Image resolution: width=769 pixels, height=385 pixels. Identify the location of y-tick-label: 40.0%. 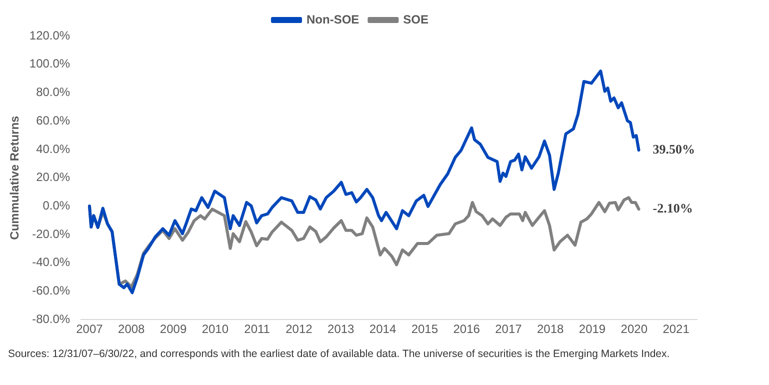
(53, 149).